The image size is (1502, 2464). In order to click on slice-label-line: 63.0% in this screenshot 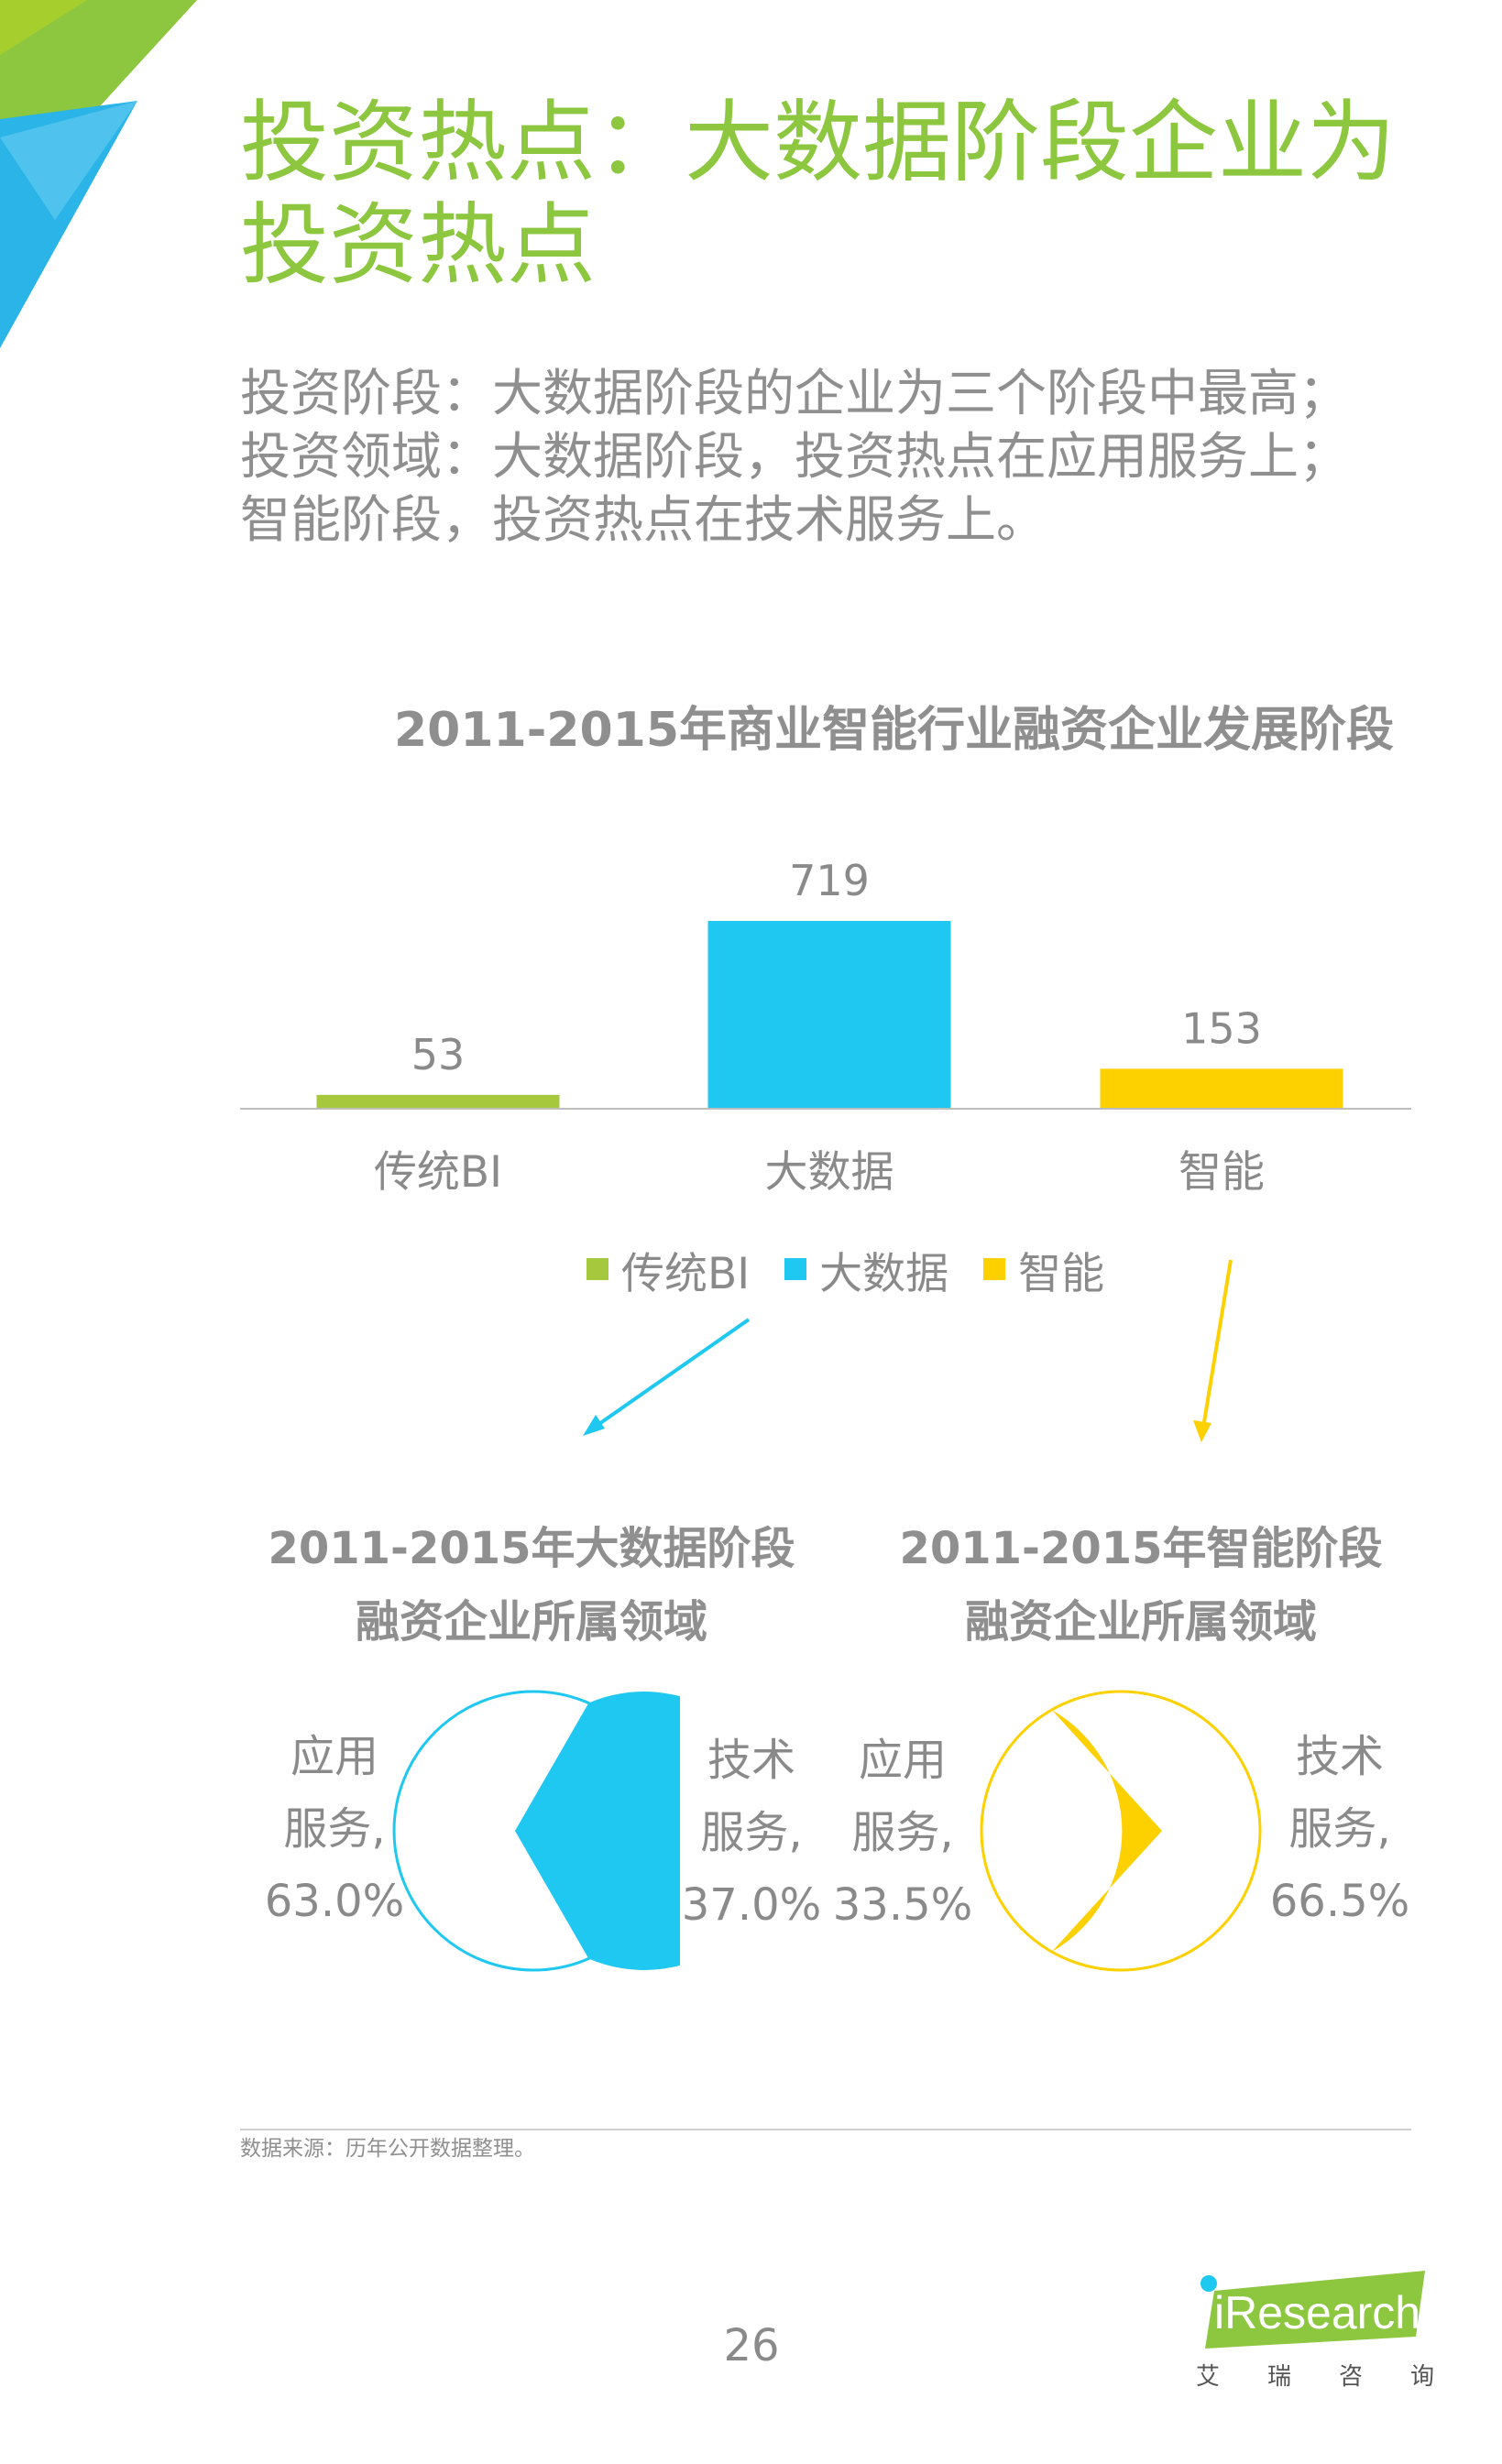, I will do `click(334, 1902)`.